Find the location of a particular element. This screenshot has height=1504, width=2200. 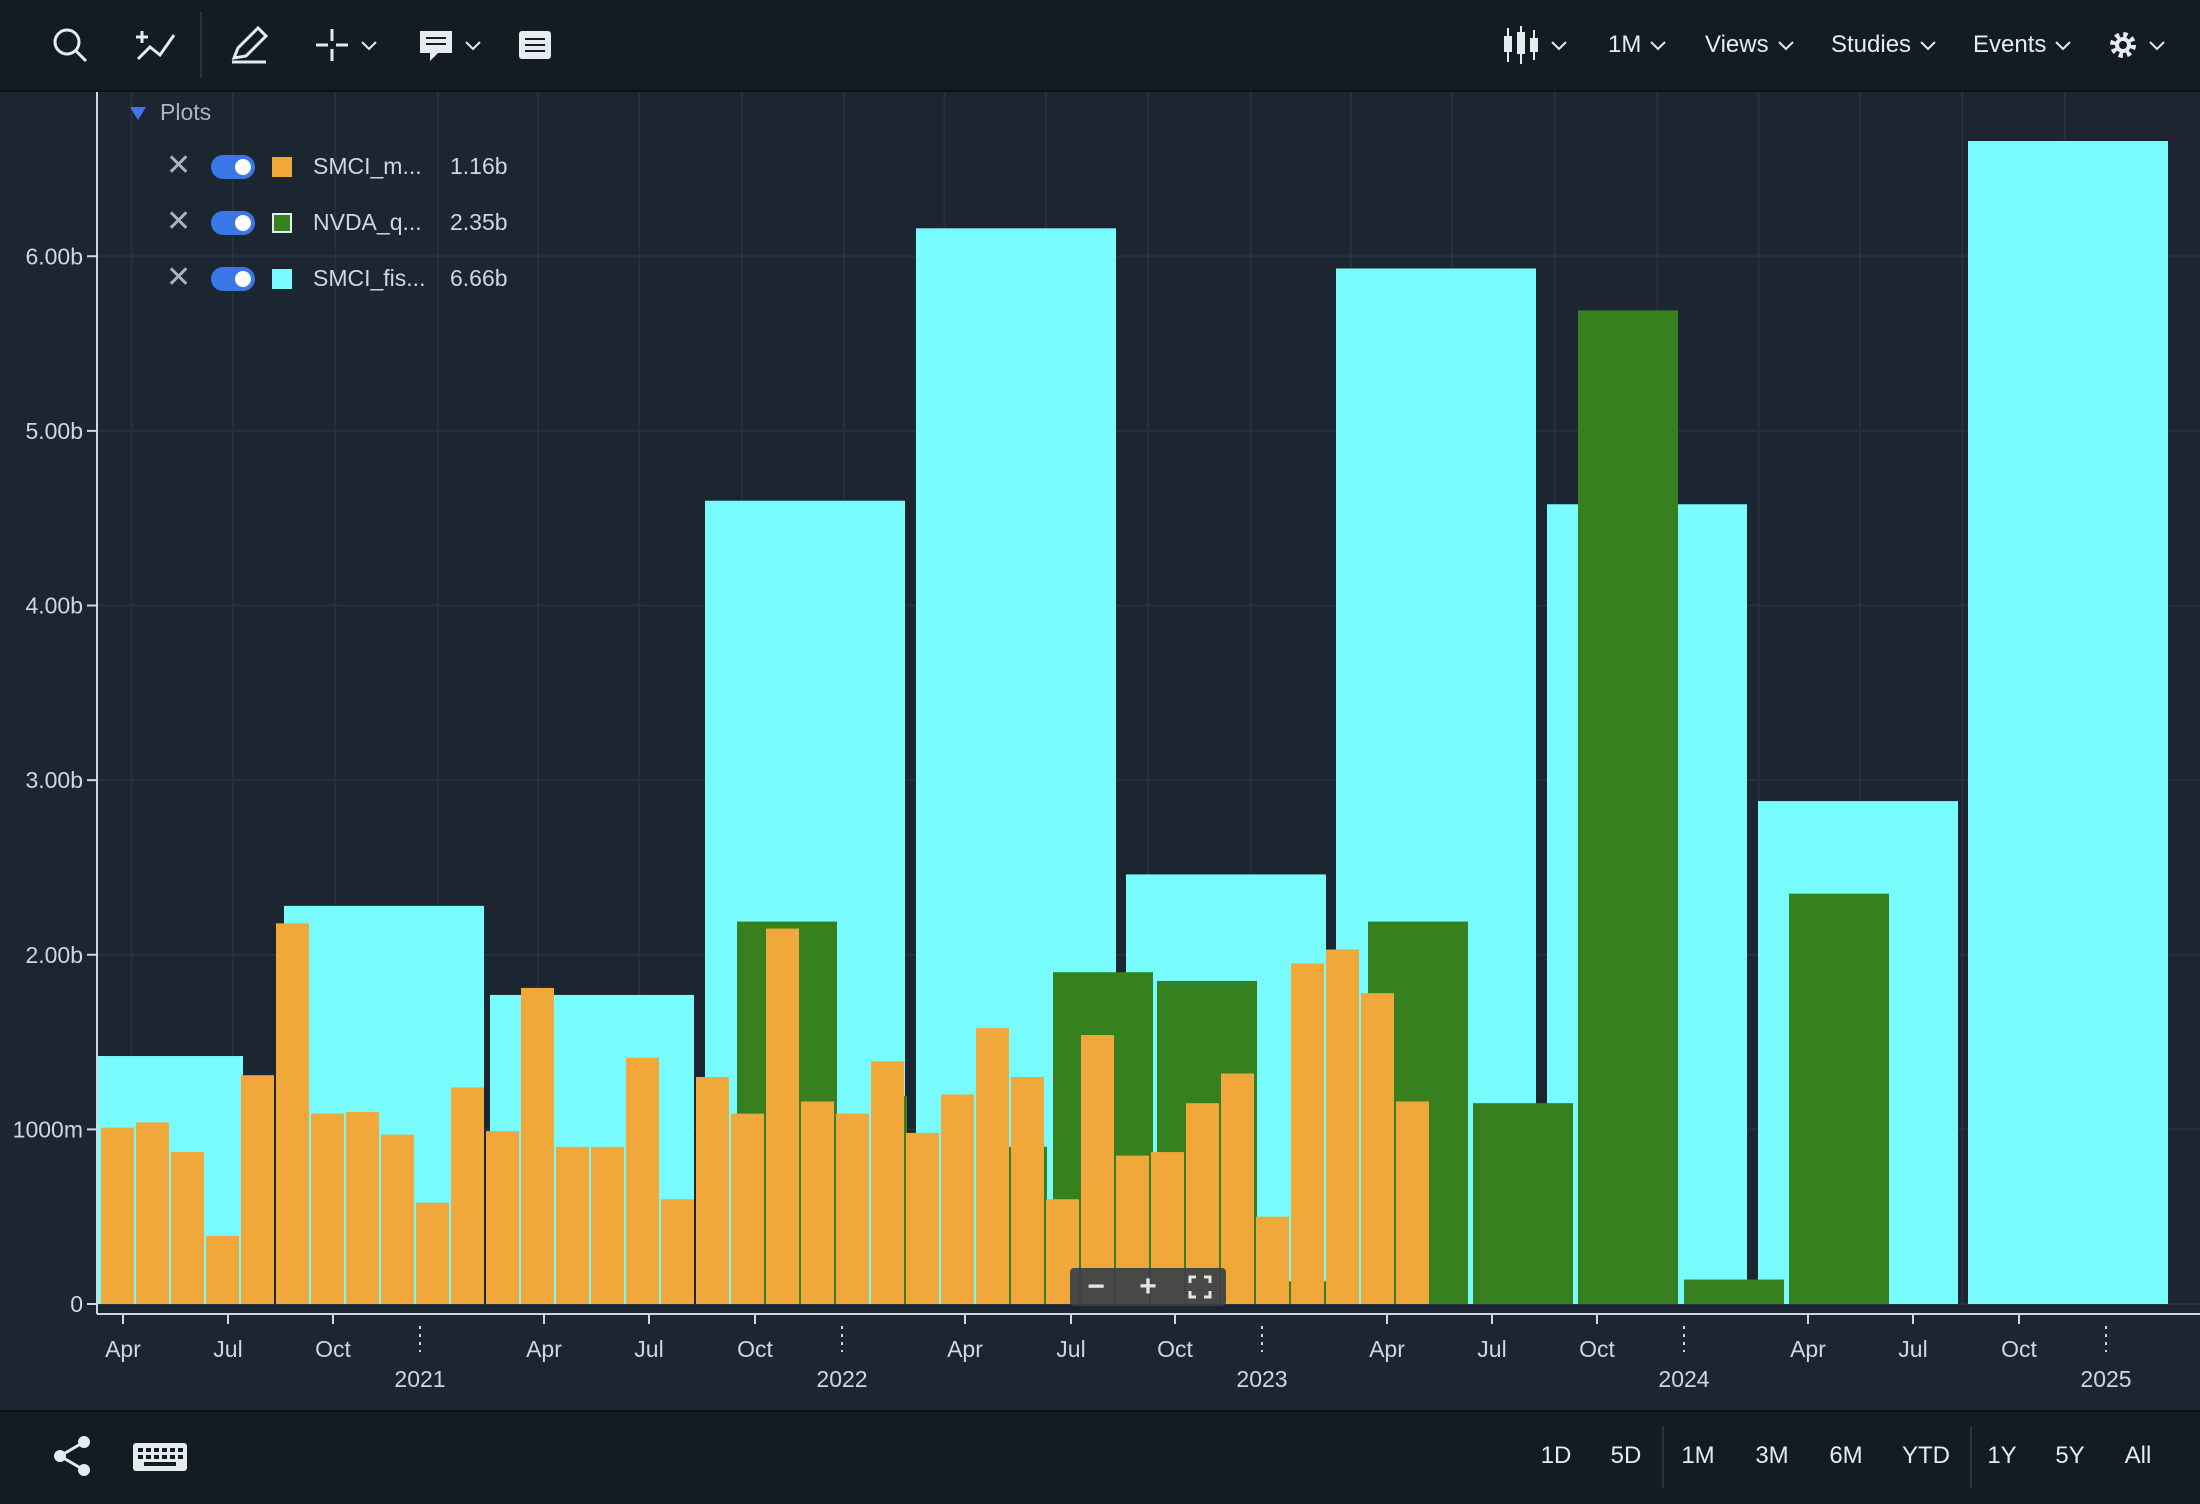

range-1d-button: 1D is located at coordinates (1556, 1455).